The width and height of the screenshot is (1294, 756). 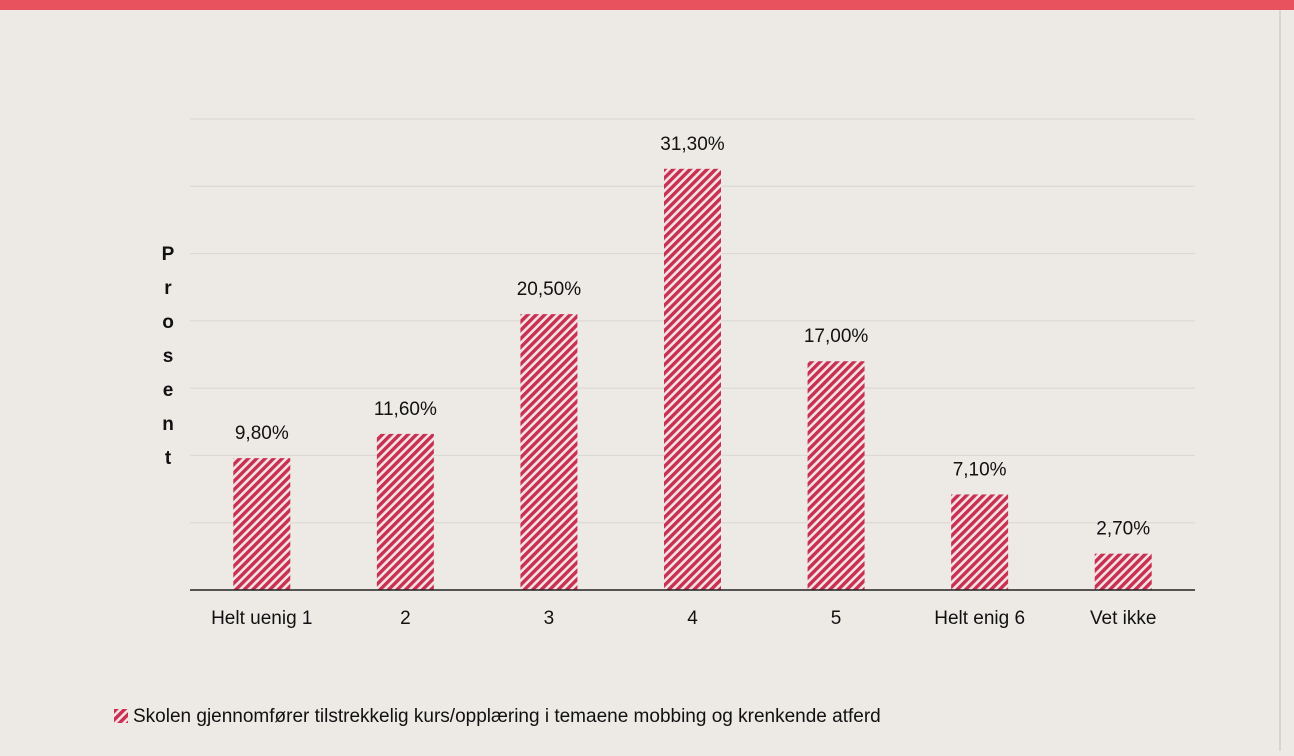 What do you see at coordinates (692, 618) in the screenshot?
I see `x-tick-label: 4` at bounding box center [692, 618].